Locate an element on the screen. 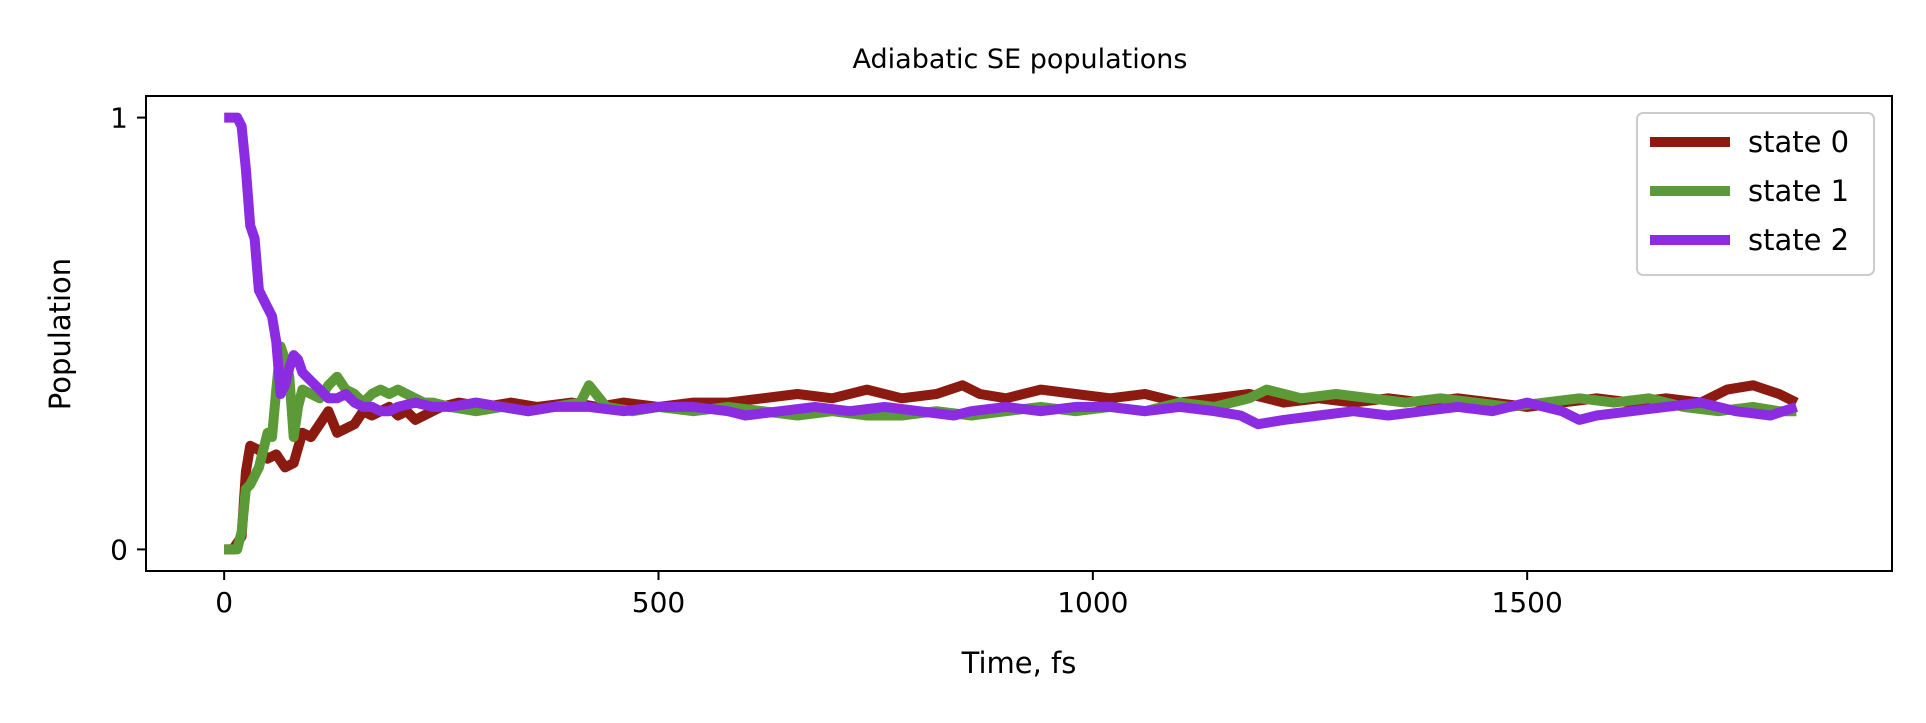 This screenshot has height=723, width=1926. x-tick-label: 500 is located at coordinates (658, 602).